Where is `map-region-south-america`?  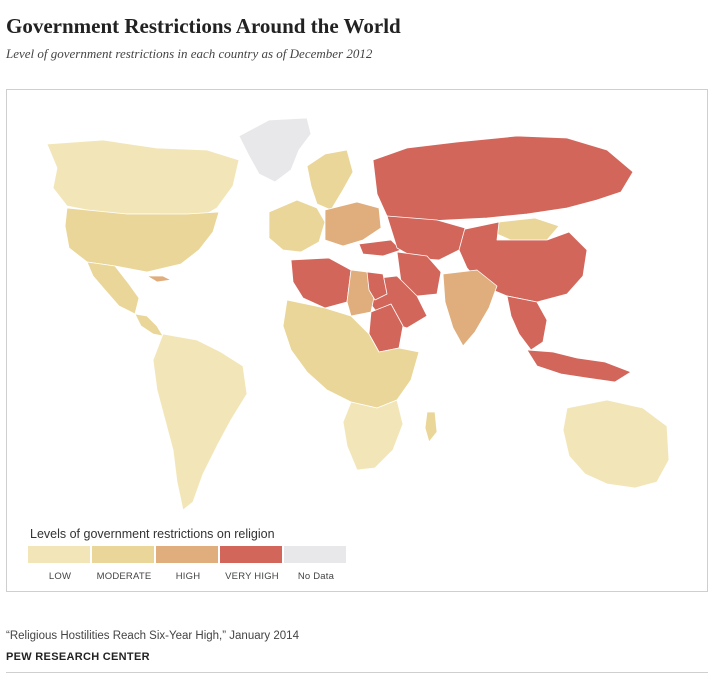 map-region-south-america is located at coordinates (200, 422).